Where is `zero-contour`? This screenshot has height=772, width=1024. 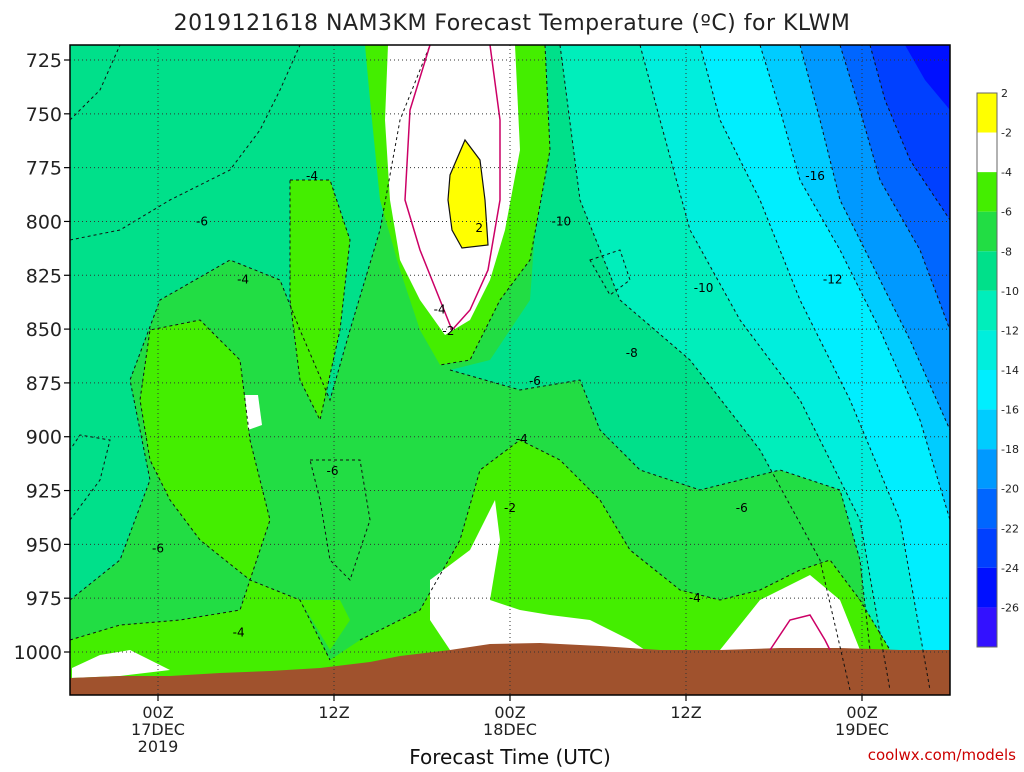
zero-contour is located at coordinates (468, 193).